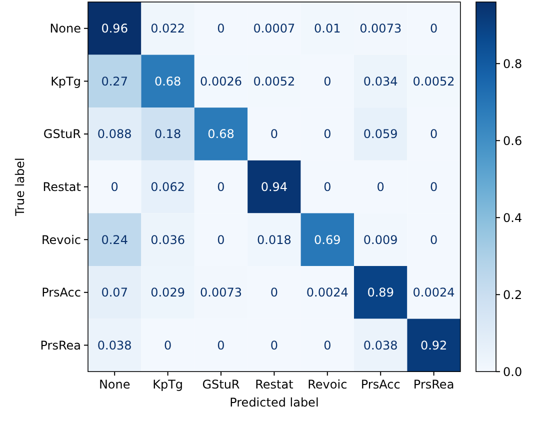 The image size is (536, 423). Describe the element at coordinates (512, 217) in the screenshot. I see `color-bar-label: 0.4` at that location.